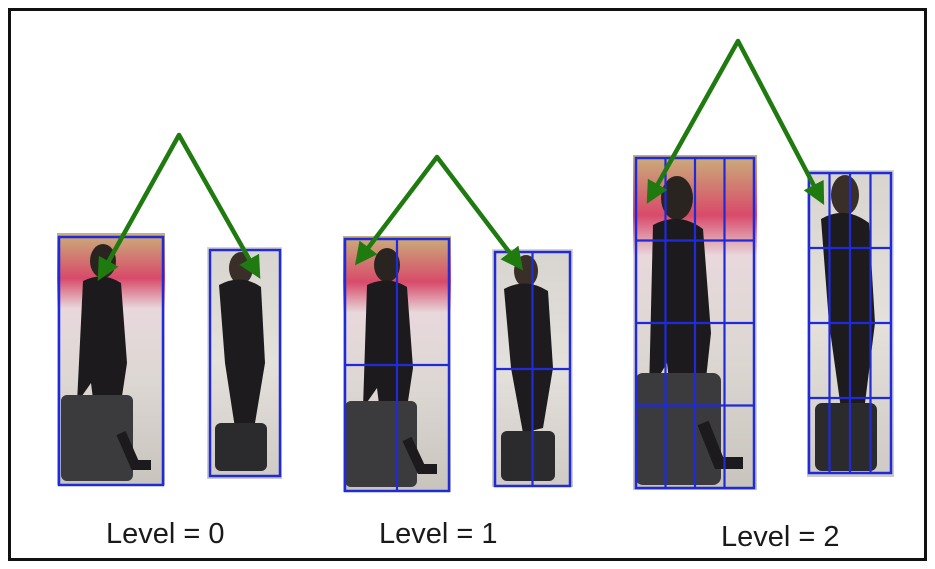  I want to click on grid-level-1-right, so click(532, 369).